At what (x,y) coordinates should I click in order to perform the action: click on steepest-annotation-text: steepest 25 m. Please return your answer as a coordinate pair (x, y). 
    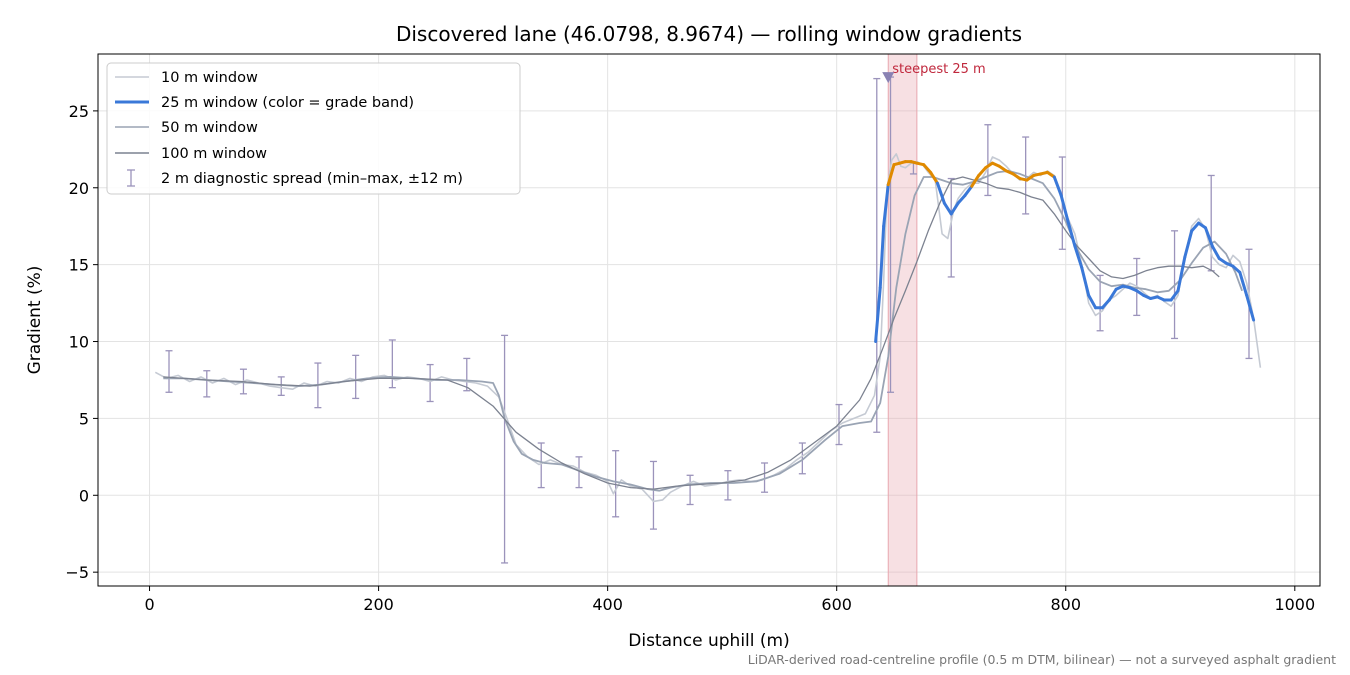
    Looking at the image, I should click on (938, 69).